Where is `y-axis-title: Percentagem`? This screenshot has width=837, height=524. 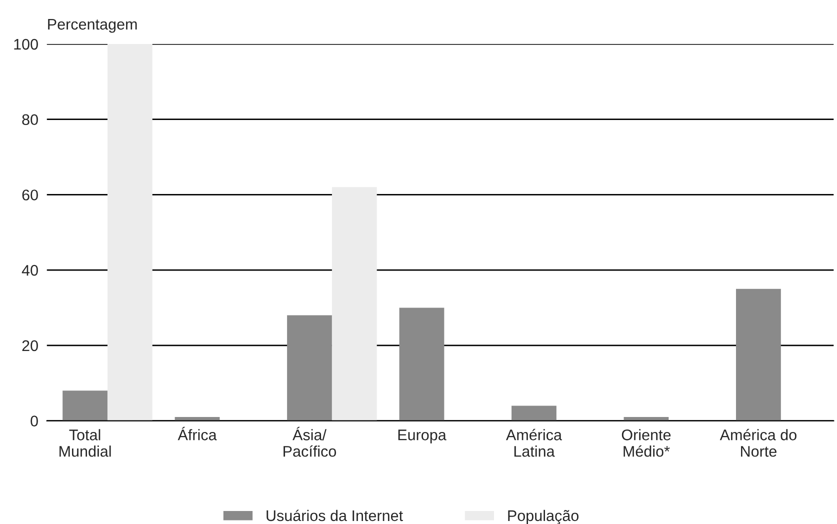
y-axis-title: Percentagem is located at coordinates (92, 26).